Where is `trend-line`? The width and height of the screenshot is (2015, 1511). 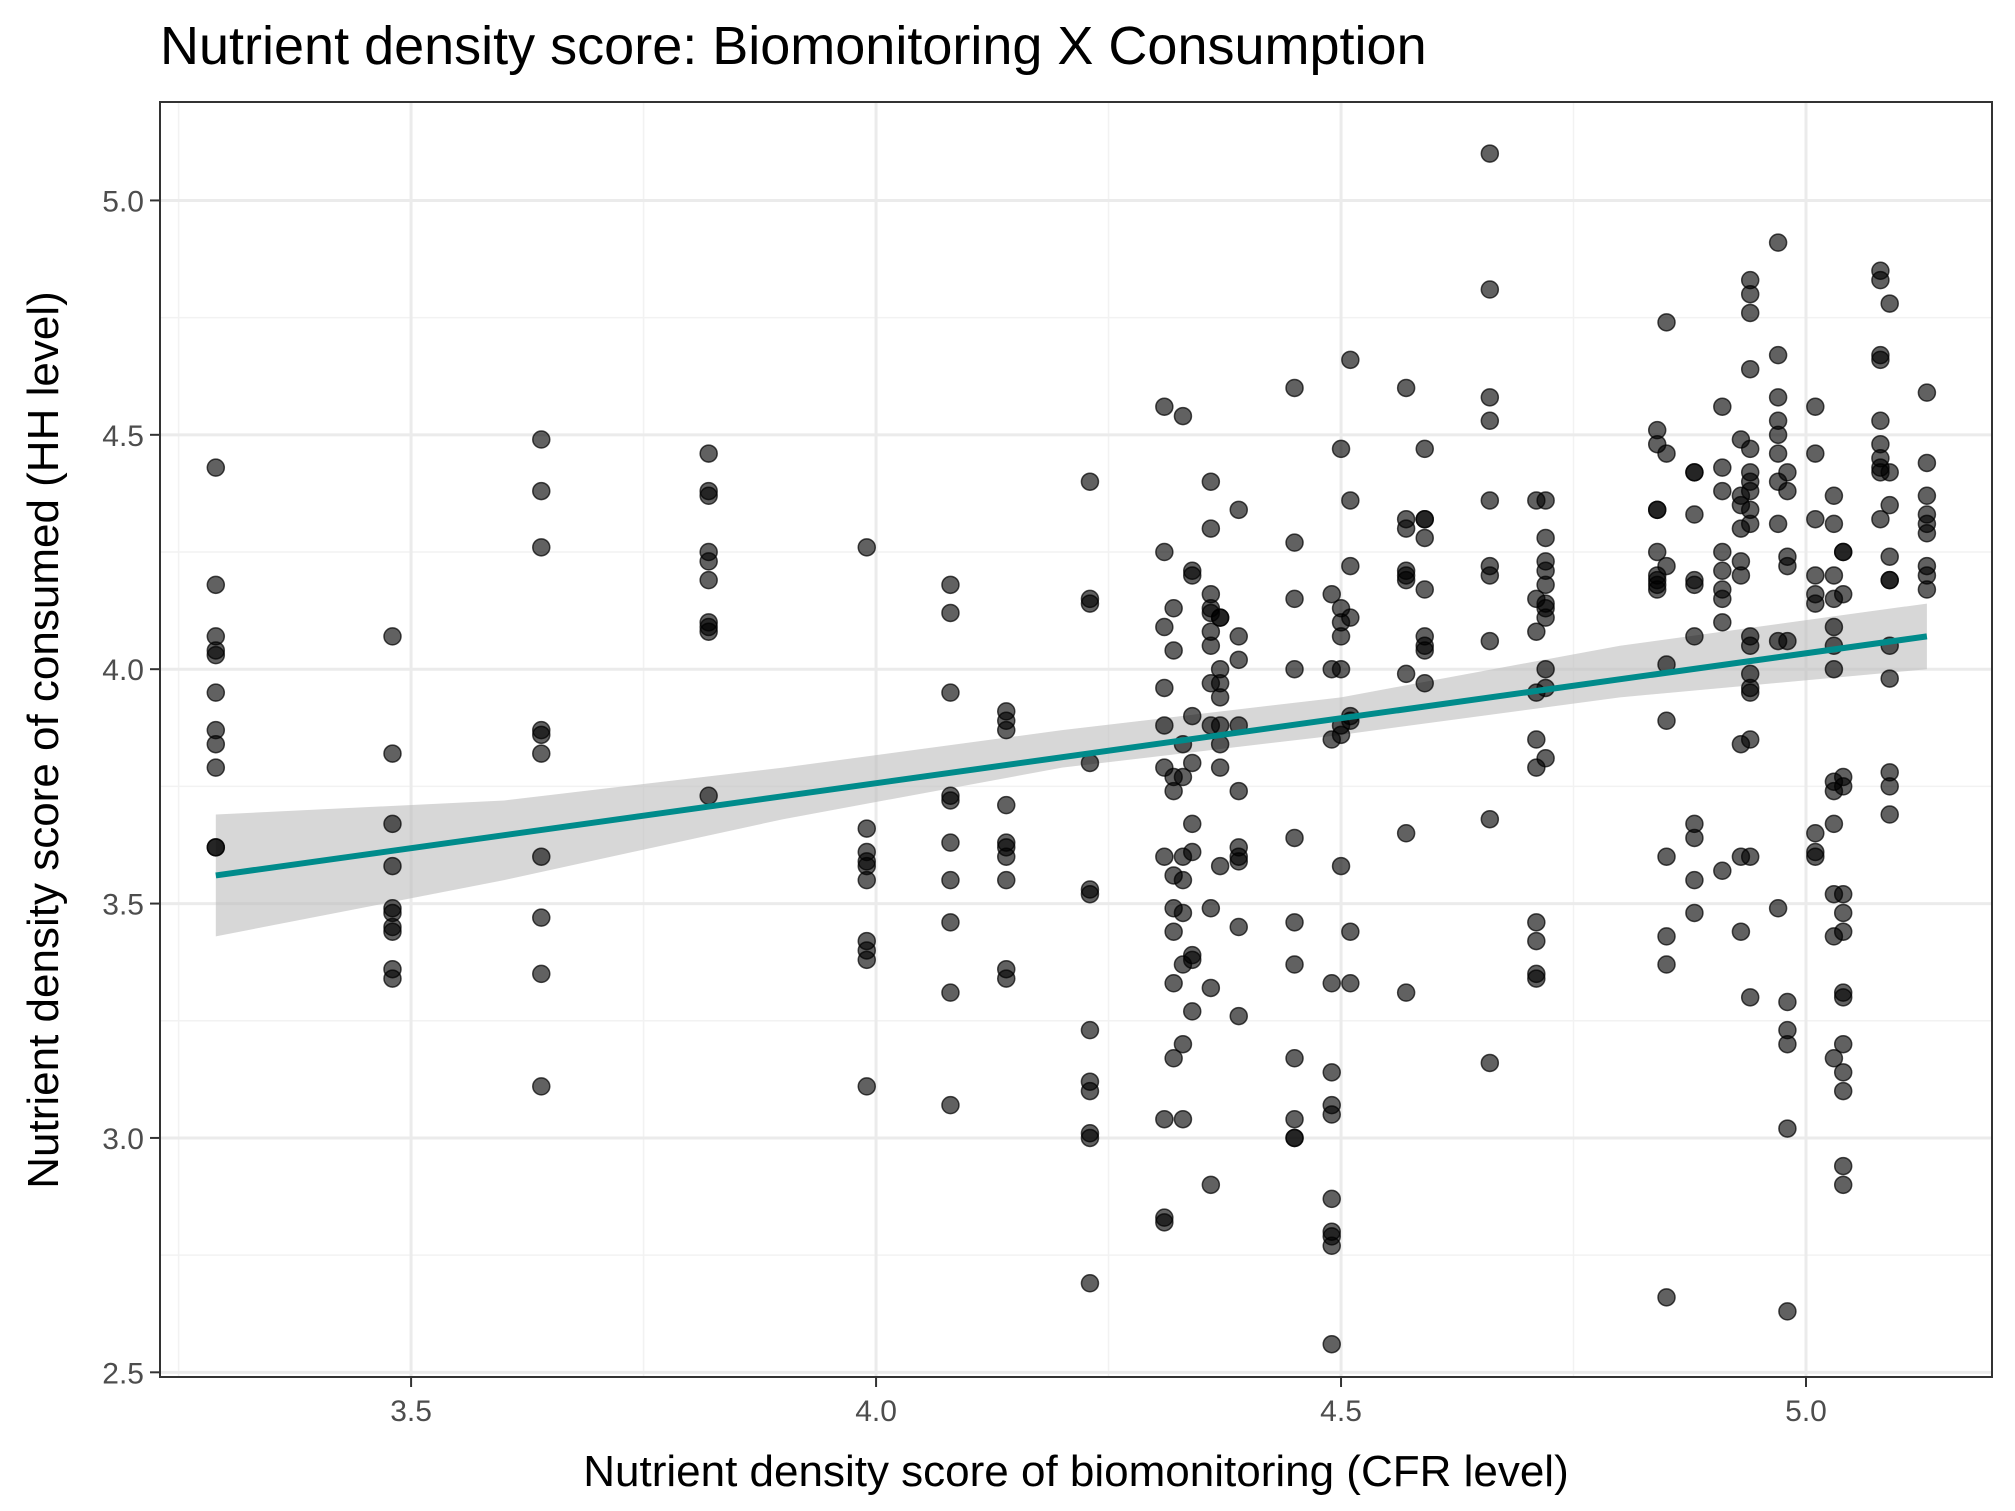
trend-line is located at coordinates (1071, 756).